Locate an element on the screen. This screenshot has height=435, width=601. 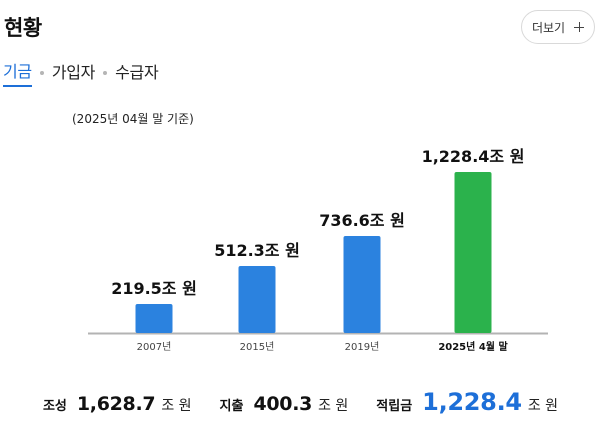
data-label-0: 219.5조 원 is located at coordinates (154, 288).